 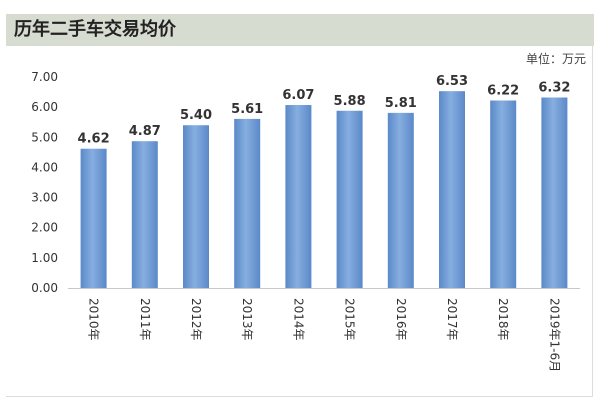 What do you see at coordinates (592, 221) in the screenshot?
I see `right-border` at bounding box center [592, 221].